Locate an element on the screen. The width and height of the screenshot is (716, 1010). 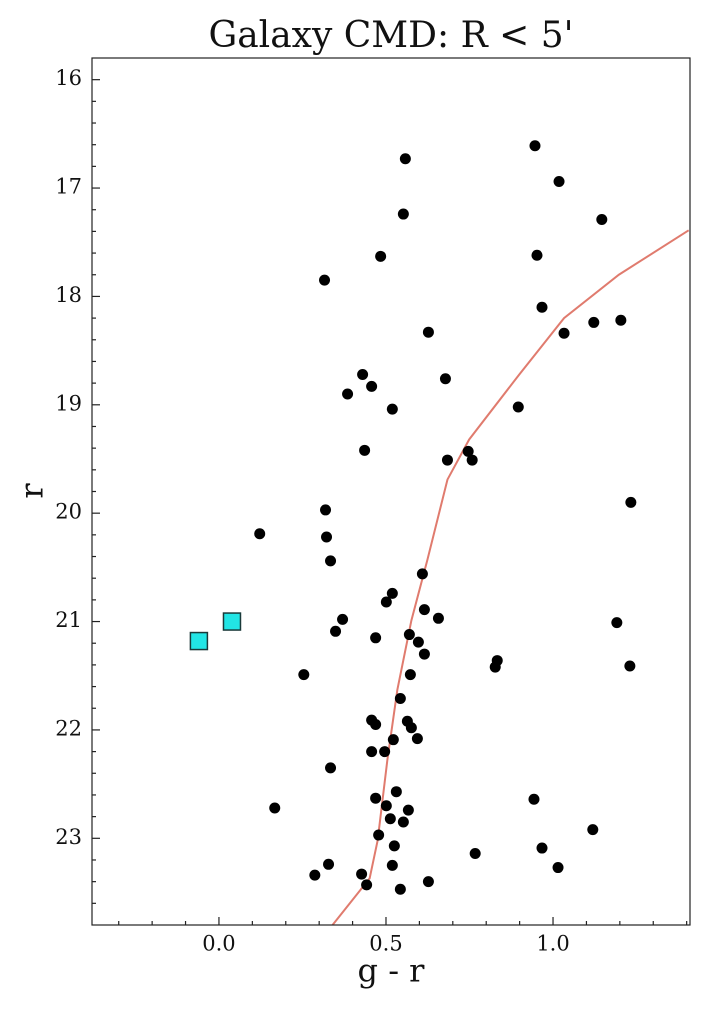
y-tick-label: 17 is located at coordinates (68, 187).